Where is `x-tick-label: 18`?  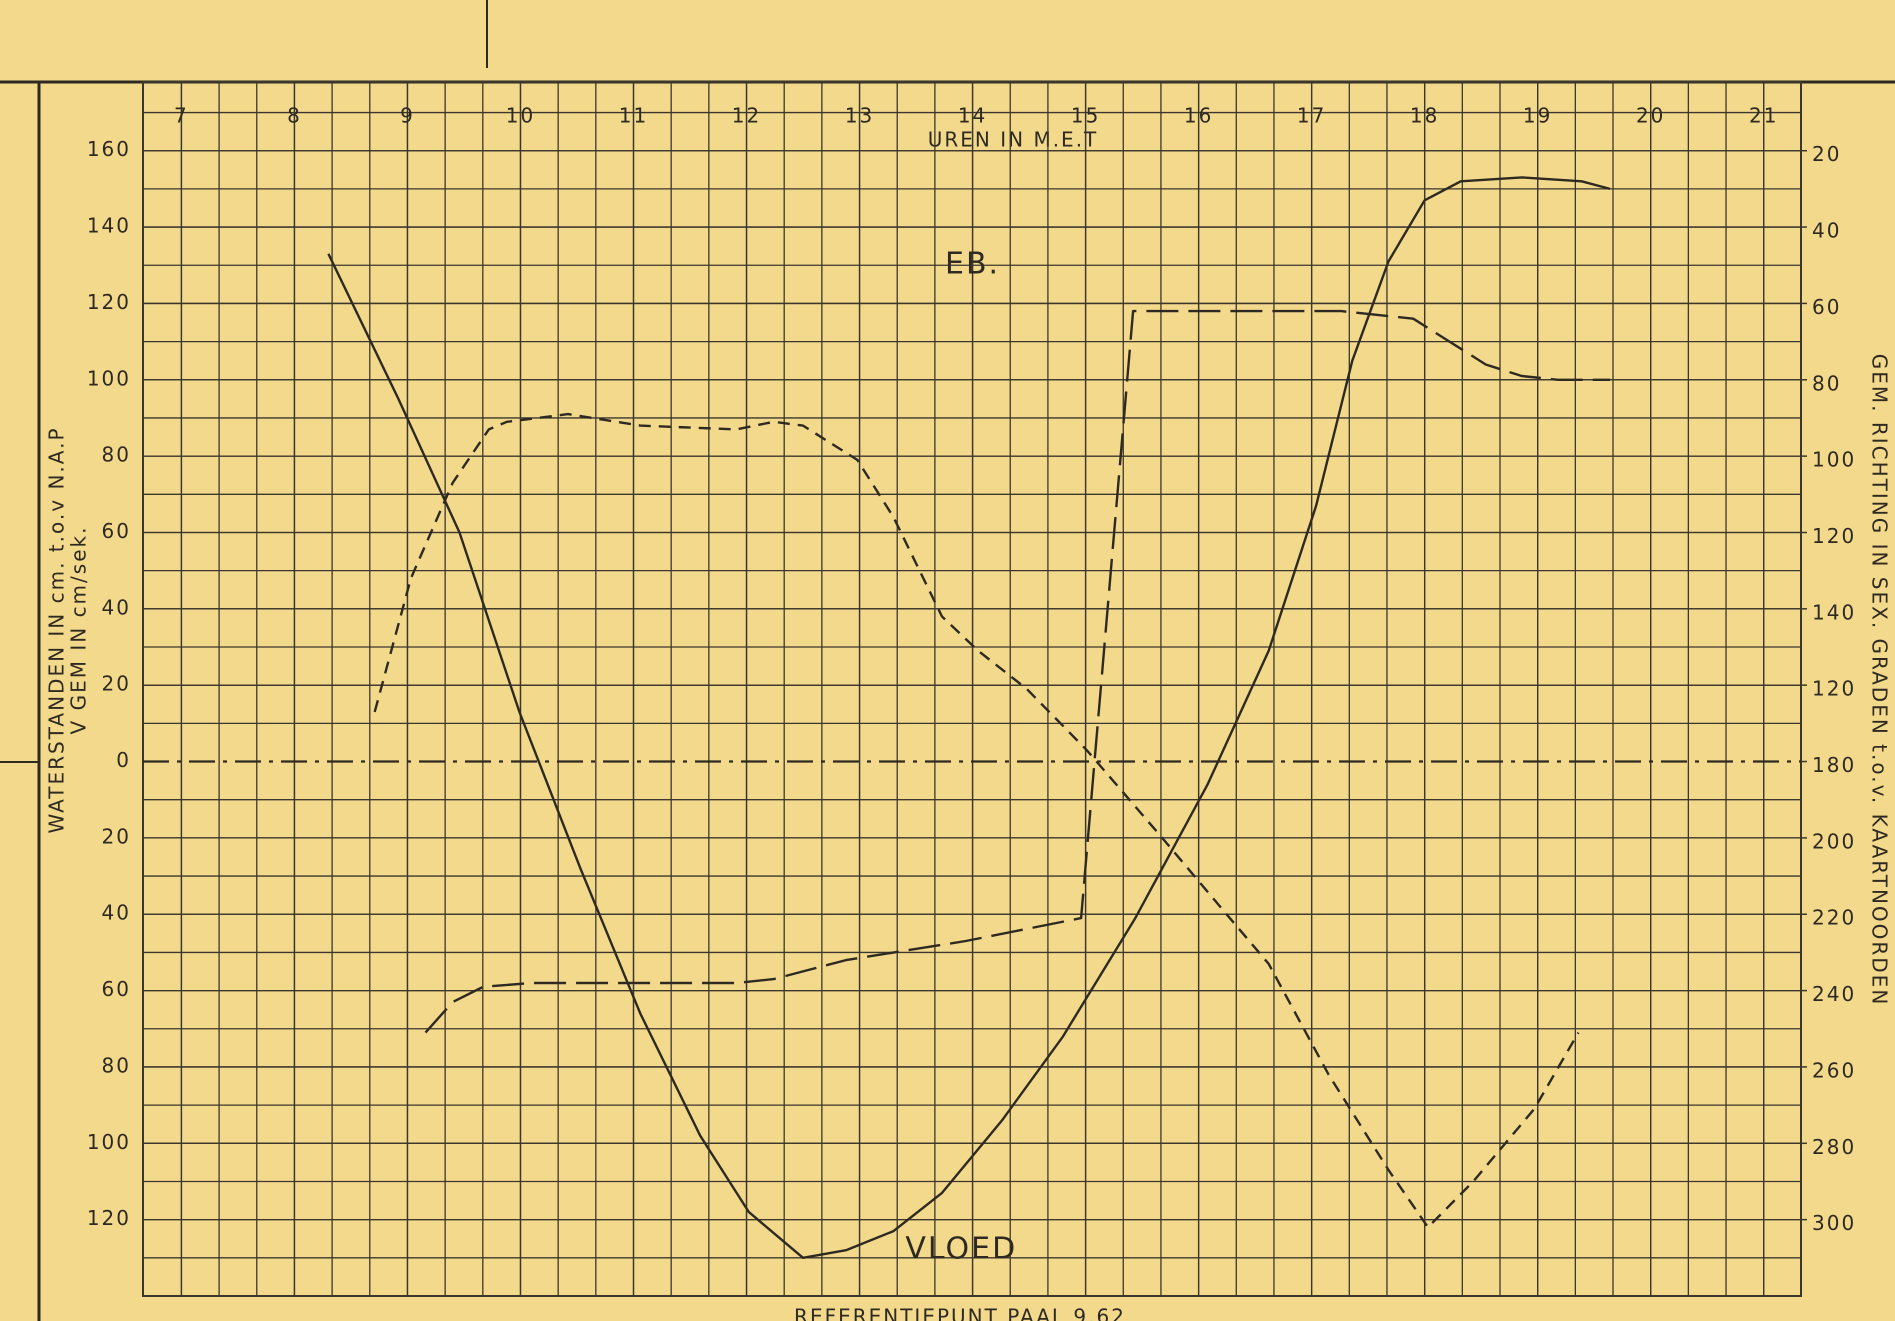 x-tick-label: 18 is located at coordinates (1424, 116).